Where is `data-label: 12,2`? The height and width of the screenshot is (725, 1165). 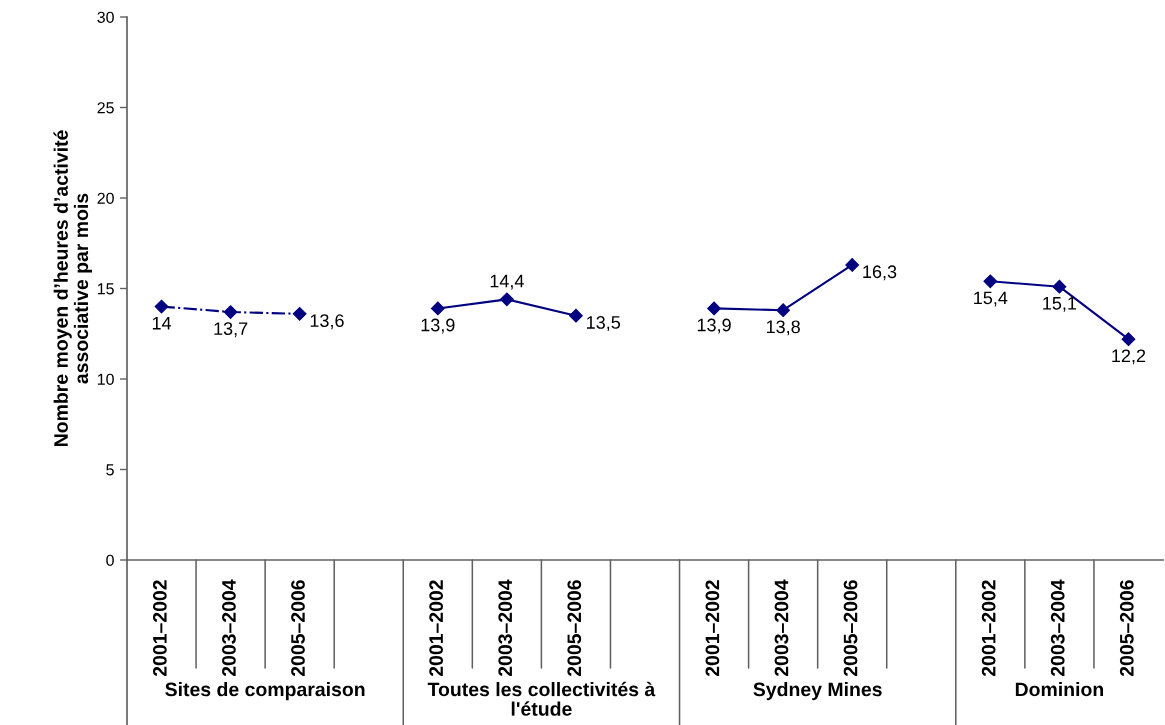
data-label: 12,2 is located at coordinates (1129, 357).